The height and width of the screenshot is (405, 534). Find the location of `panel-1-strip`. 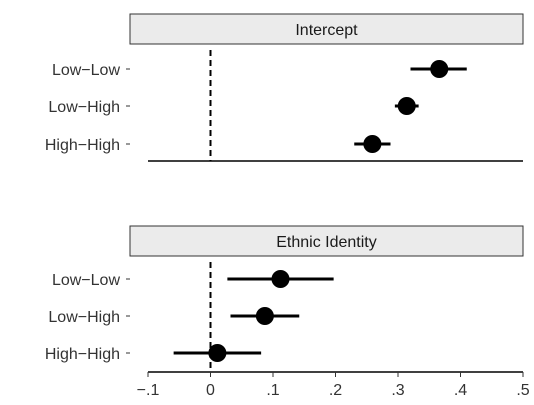

panel-1-strip is located at coordinates (326, 29).